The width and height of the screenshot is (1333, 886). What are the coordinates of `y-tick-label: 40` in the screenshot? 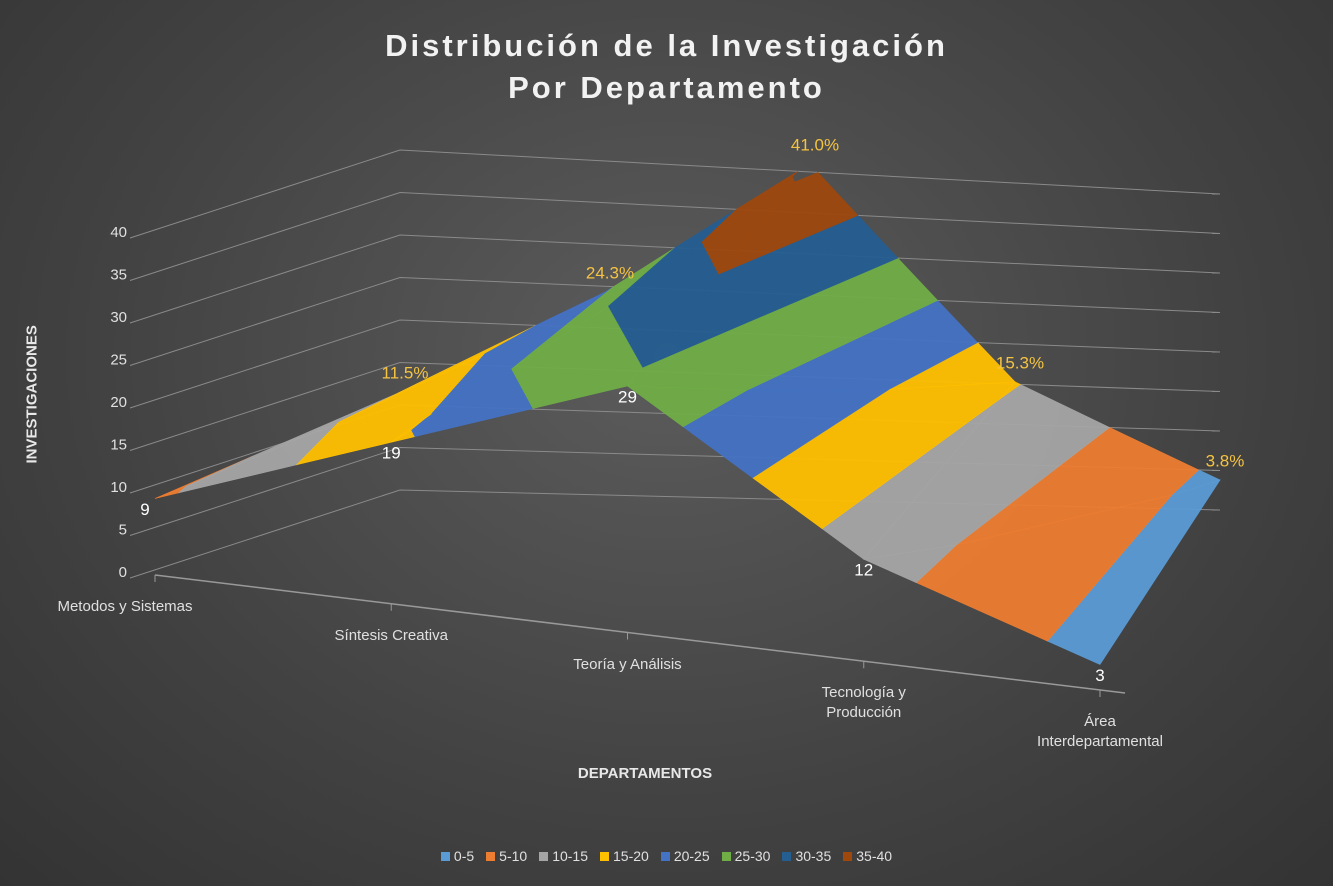 It's located at (118, 232).